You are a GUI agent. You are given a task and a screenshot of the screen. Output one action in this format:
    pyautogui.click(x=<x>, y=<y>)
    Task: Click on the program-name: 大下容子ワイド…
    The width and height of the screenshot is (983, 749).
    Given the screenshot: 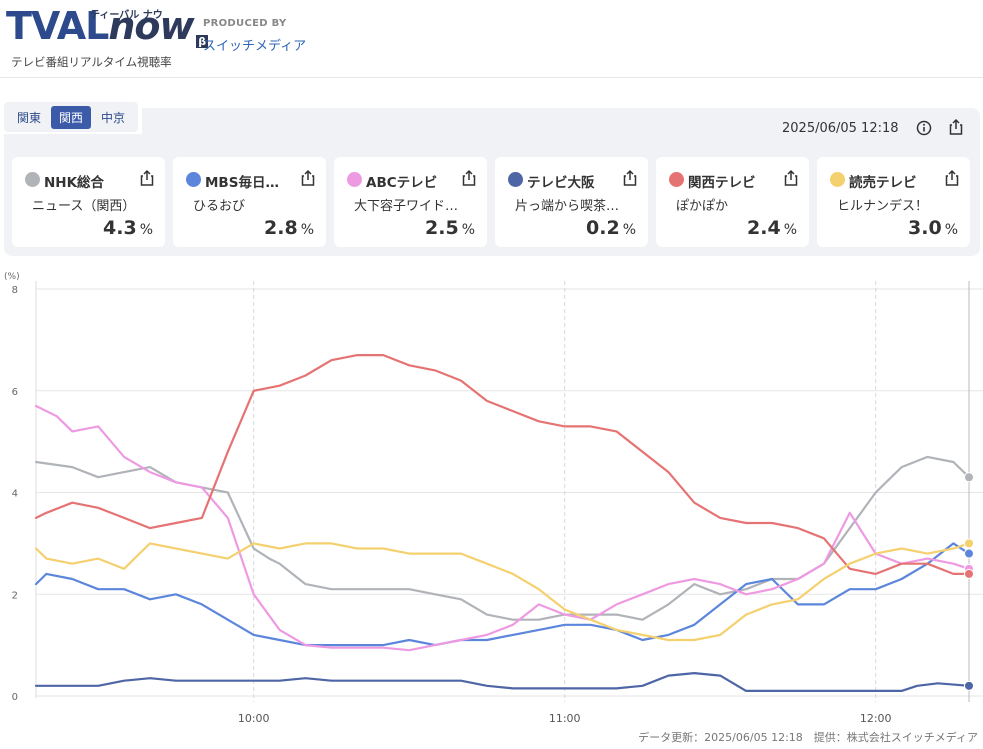 What is the action you would take?
    pyautogui.click(x=406, y=206)
    